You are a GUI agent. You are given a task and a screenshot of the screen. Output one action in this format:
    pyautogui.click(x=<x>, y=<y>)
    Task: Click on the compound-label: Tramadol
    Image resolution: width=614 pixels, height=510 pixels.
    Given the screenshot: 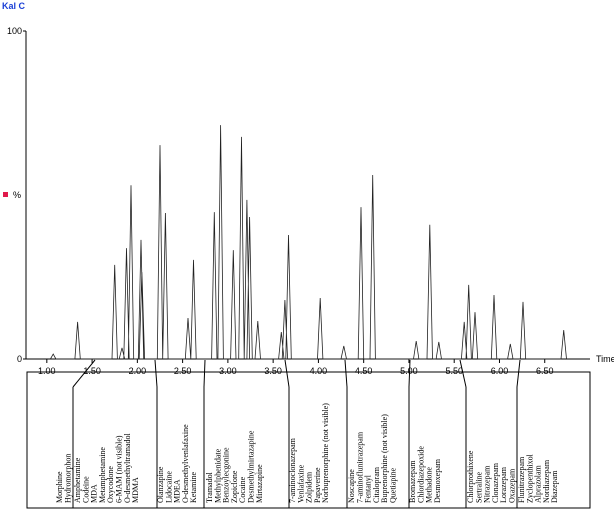 What is the action you would take?
    pyautogui.click(x=209, y=487)
    